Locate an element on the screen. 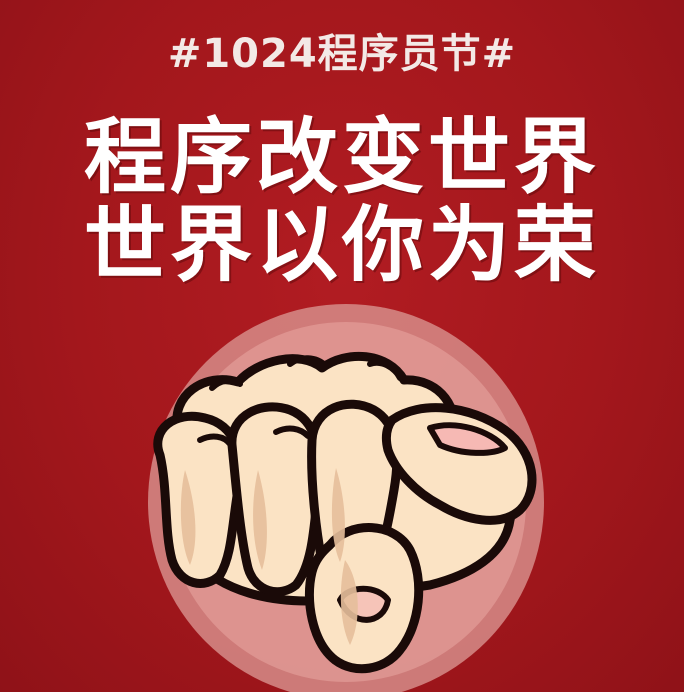  fist-shading is located at coordinates (269, 556).